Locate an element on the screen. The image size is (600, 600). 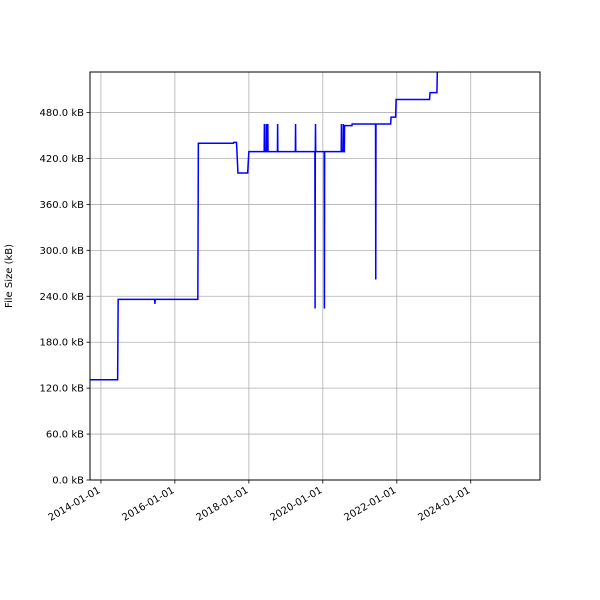
x-tick-label: 2022-01-01 is located at coordinates (370, 504).